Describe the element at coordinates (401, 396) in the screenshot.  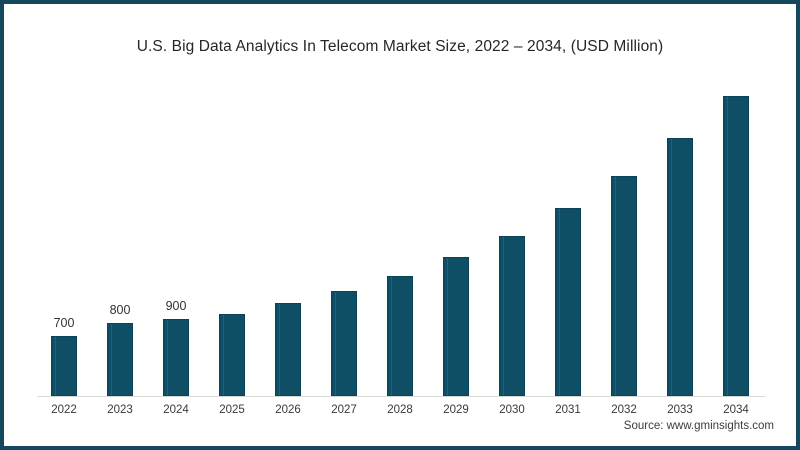
I see `x-axis-line` at that location.